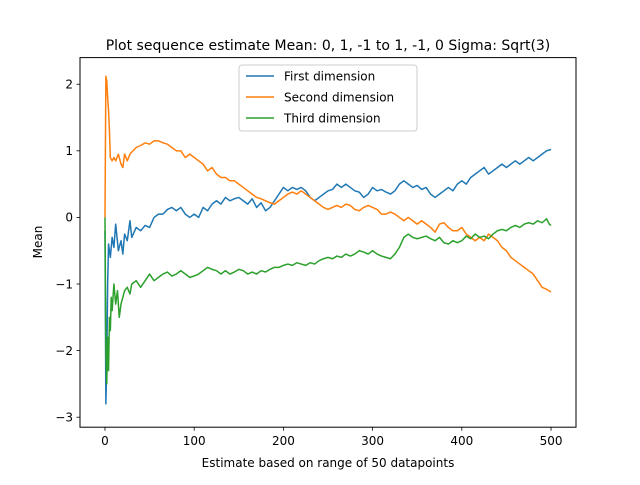 This screenshot has height=485, width=640. I want to click on y-axis-ticks: −3 −2 −1 0 1 2, so click(67, 251).